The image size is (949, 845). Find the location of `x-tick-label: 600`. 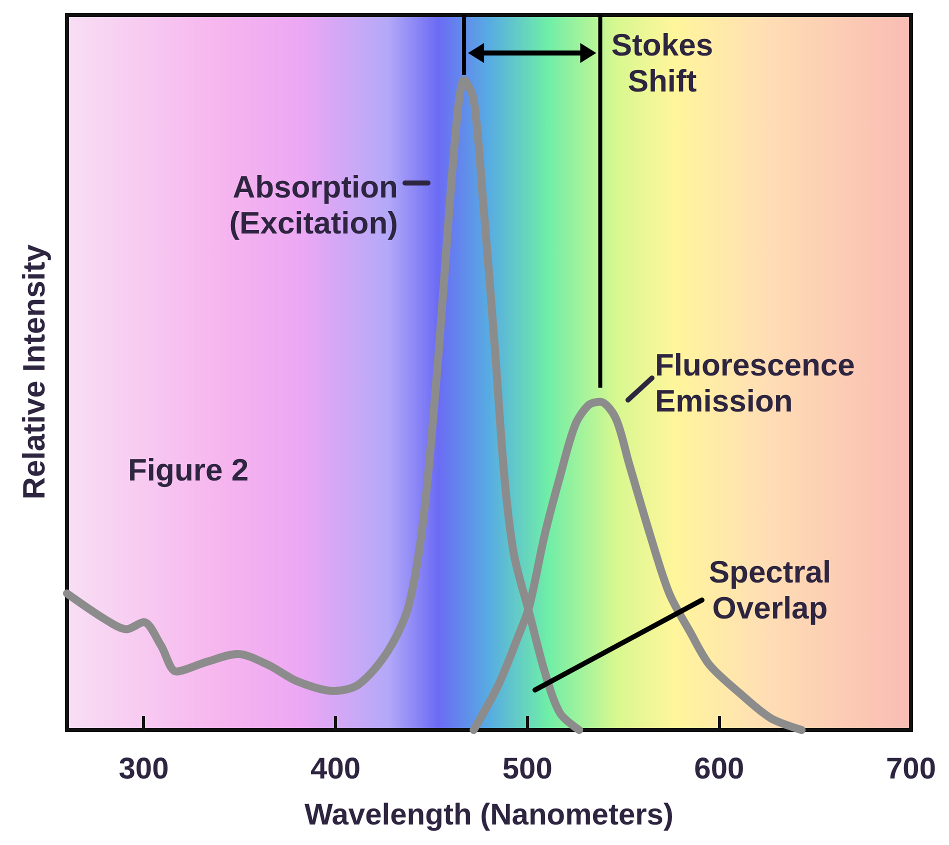

x-tick-label: 600 is located at coordinates (719, 769).